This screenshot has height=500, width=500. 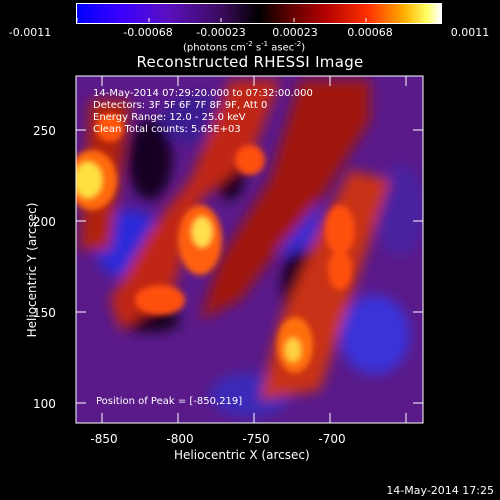 What do you see at coordinates (250, 62) in the screenshot?
I see `image-title: Reconstructed RHESSI Image` at bounding box center [250, 62].